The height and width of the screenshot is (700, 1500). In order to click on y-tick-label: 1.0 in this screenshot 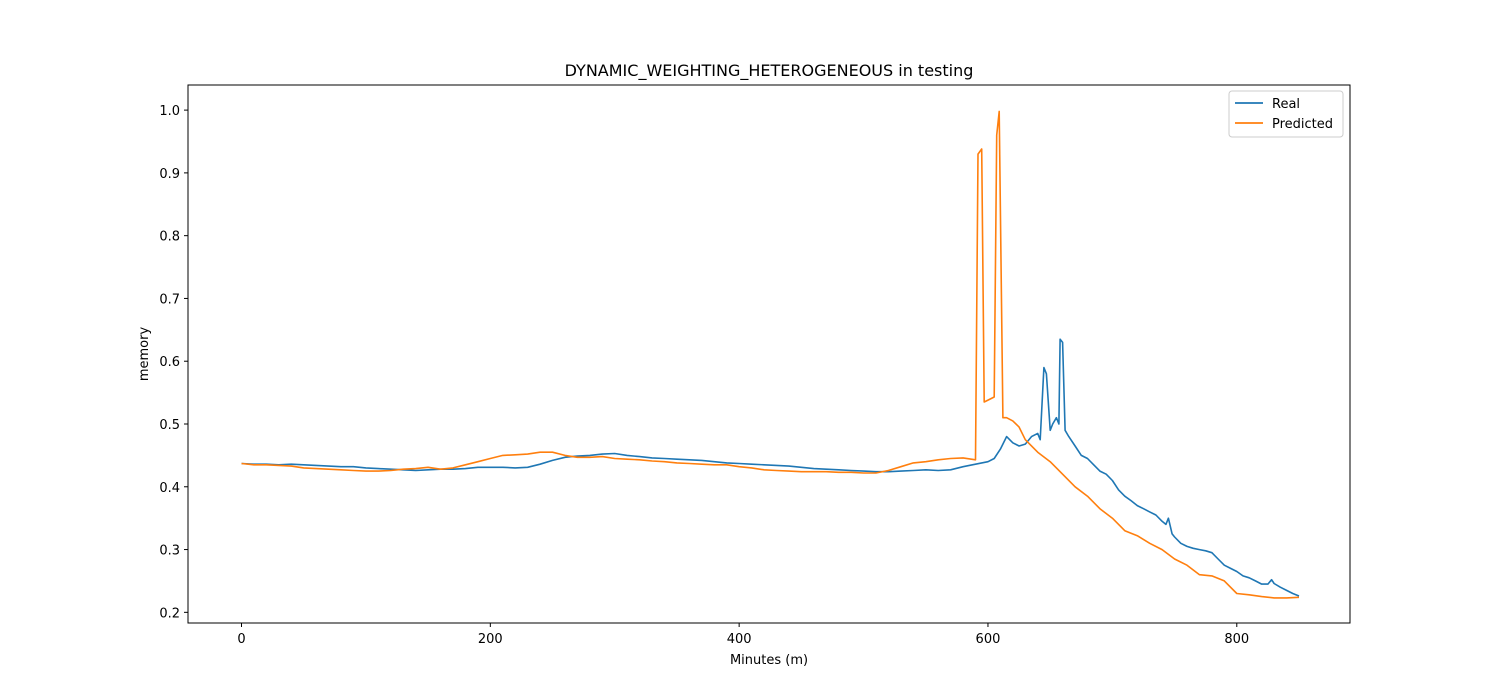, I will do `click(169, 111)`.